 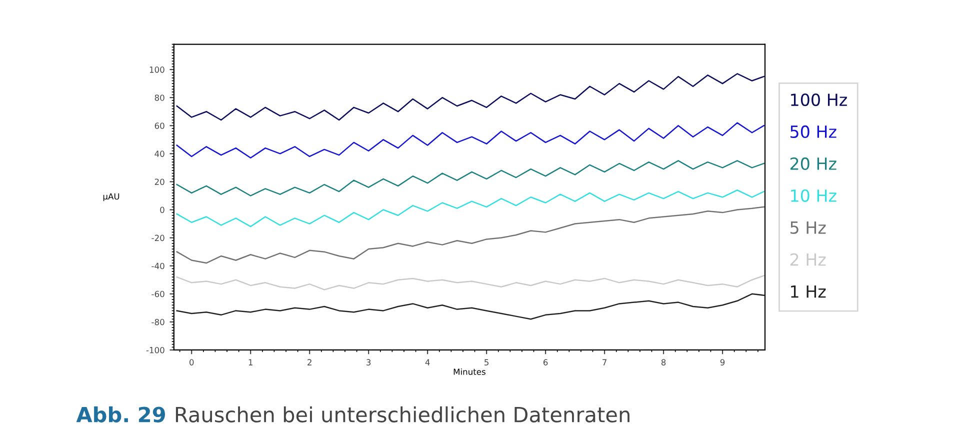 What do you see at coordinates (808, 291) in the screenshot?
I see `series-label: 1 Hz` at bounding box center [808, 291].